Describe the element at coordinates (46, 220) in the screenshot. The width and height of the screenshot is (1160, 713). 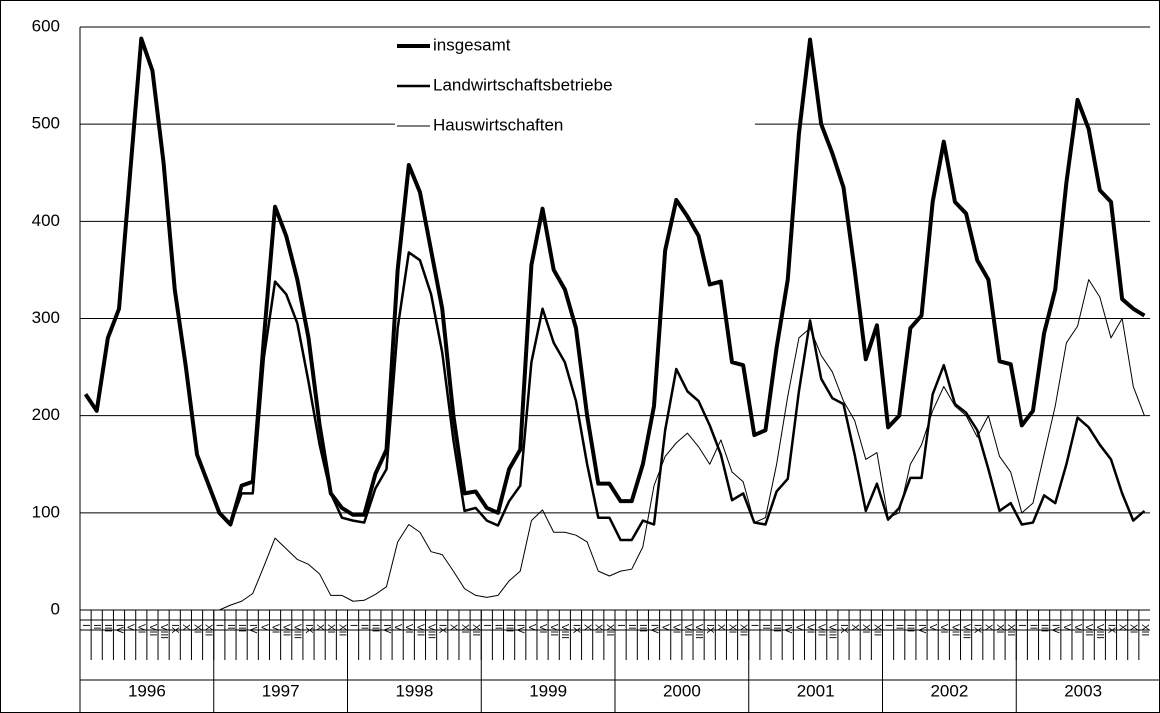
I see `y-tick-label: 400` at that location.